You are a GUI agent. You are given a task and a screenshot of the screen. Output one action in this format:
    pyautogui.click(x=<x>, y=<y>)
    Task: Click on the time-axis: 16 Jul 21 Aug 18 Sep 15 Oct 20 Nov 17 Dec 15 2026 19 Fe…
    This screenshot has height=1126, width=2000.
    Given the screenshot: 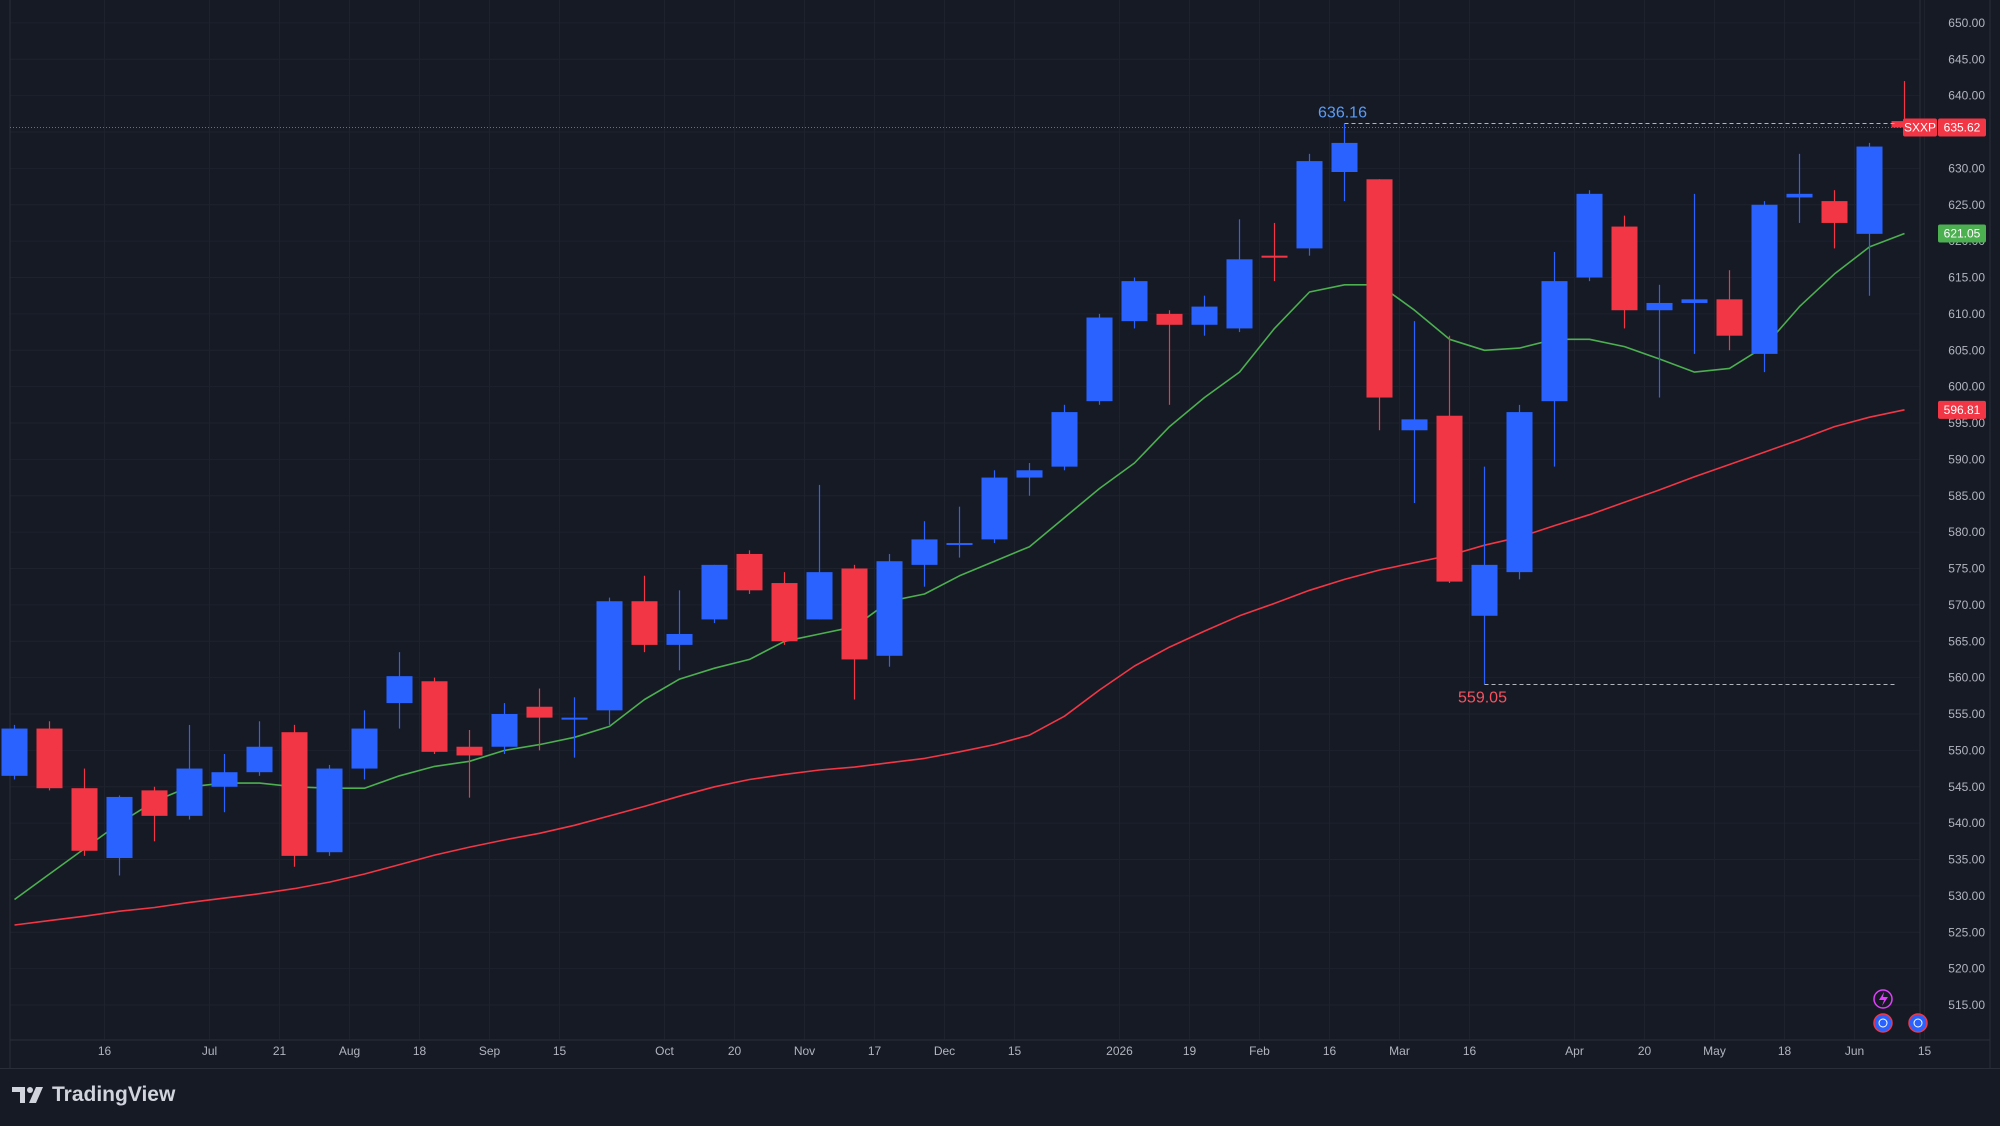 What is the action you would take?
    pyautogui.click(x=1015, y=1051)
    